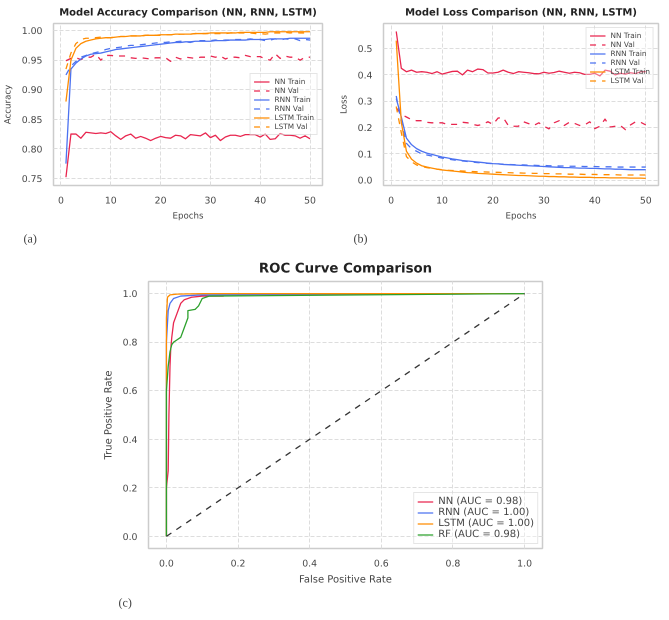  What do you see at coordinates (453, 564) in the screenshot?
I see `x-tick-label: 0.8` at bounding box center [453, 564].